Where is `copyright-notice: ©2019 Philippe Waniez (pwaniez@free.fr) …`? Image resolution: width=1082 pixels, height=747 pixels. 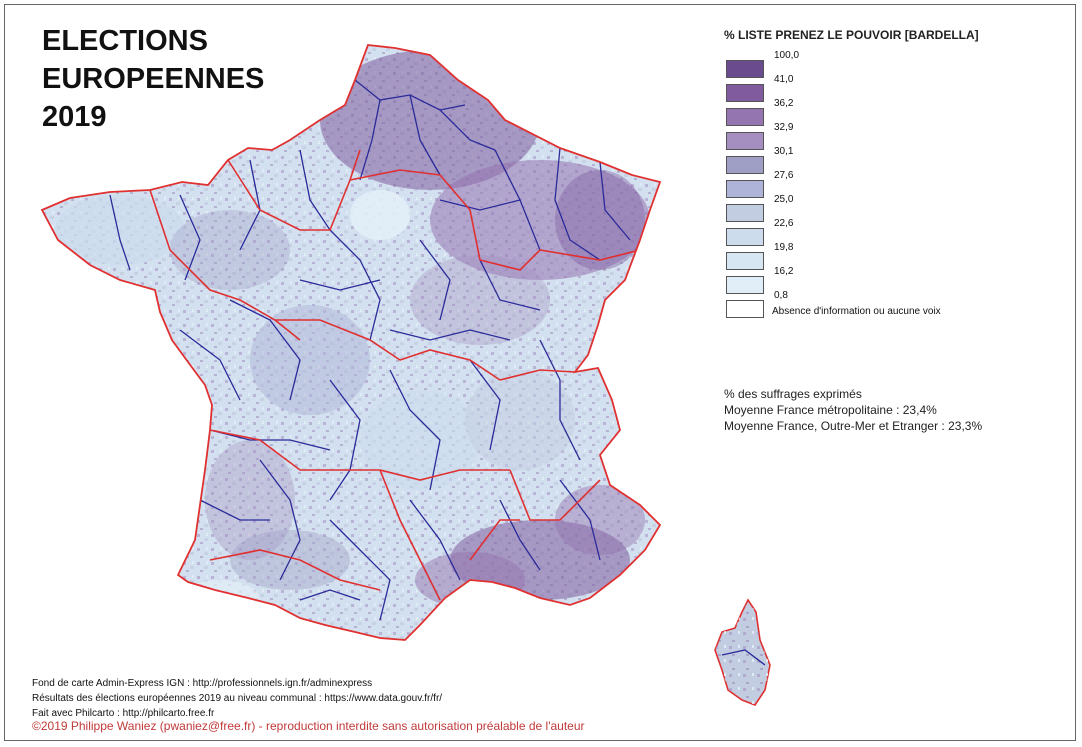
copyright-notice: ©2019 Philippe Waniez (pwaniez@free.fr) … is located at coordinates (308, 726).